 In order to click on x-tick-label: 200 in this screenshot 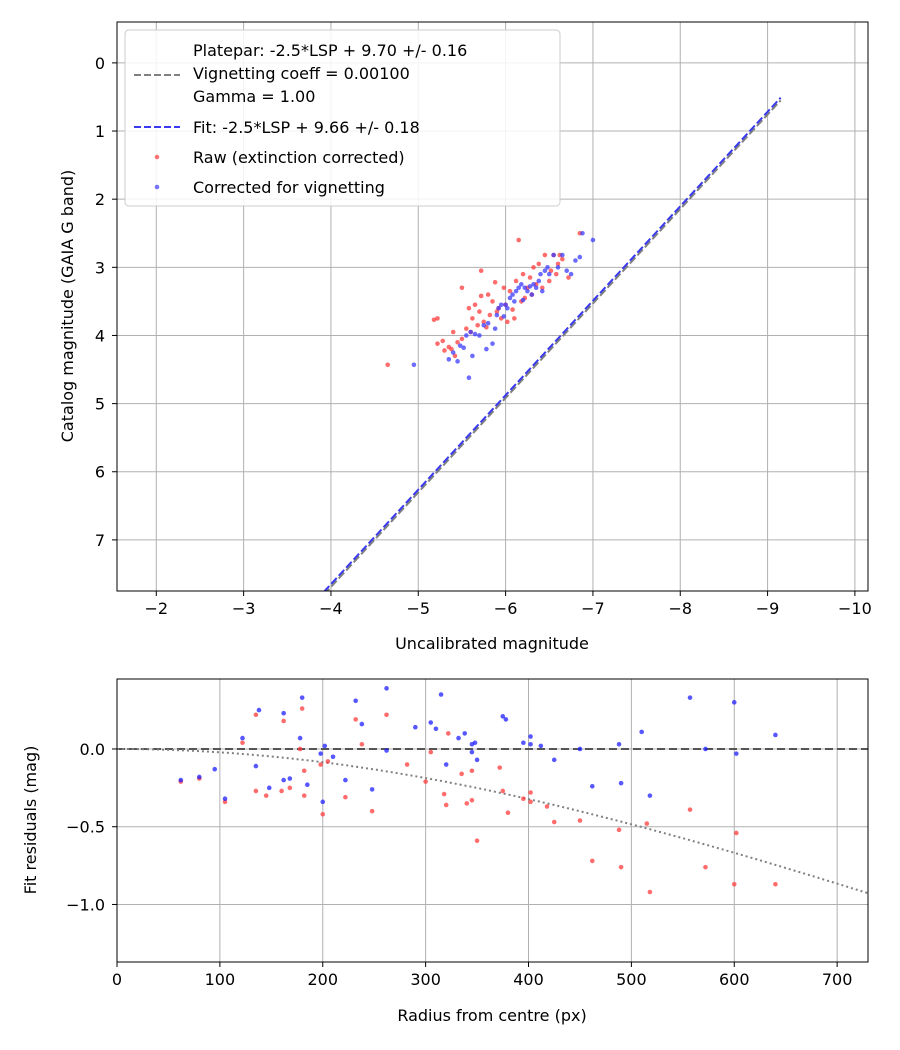, I will do `click(322, 979)`.